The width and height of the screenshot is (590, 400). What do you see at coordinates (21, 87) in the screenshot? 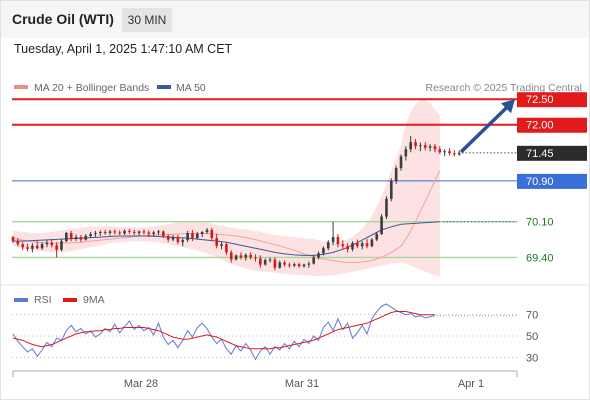
I see `legend-swatch-ma20` at bounding box center [21, 87].